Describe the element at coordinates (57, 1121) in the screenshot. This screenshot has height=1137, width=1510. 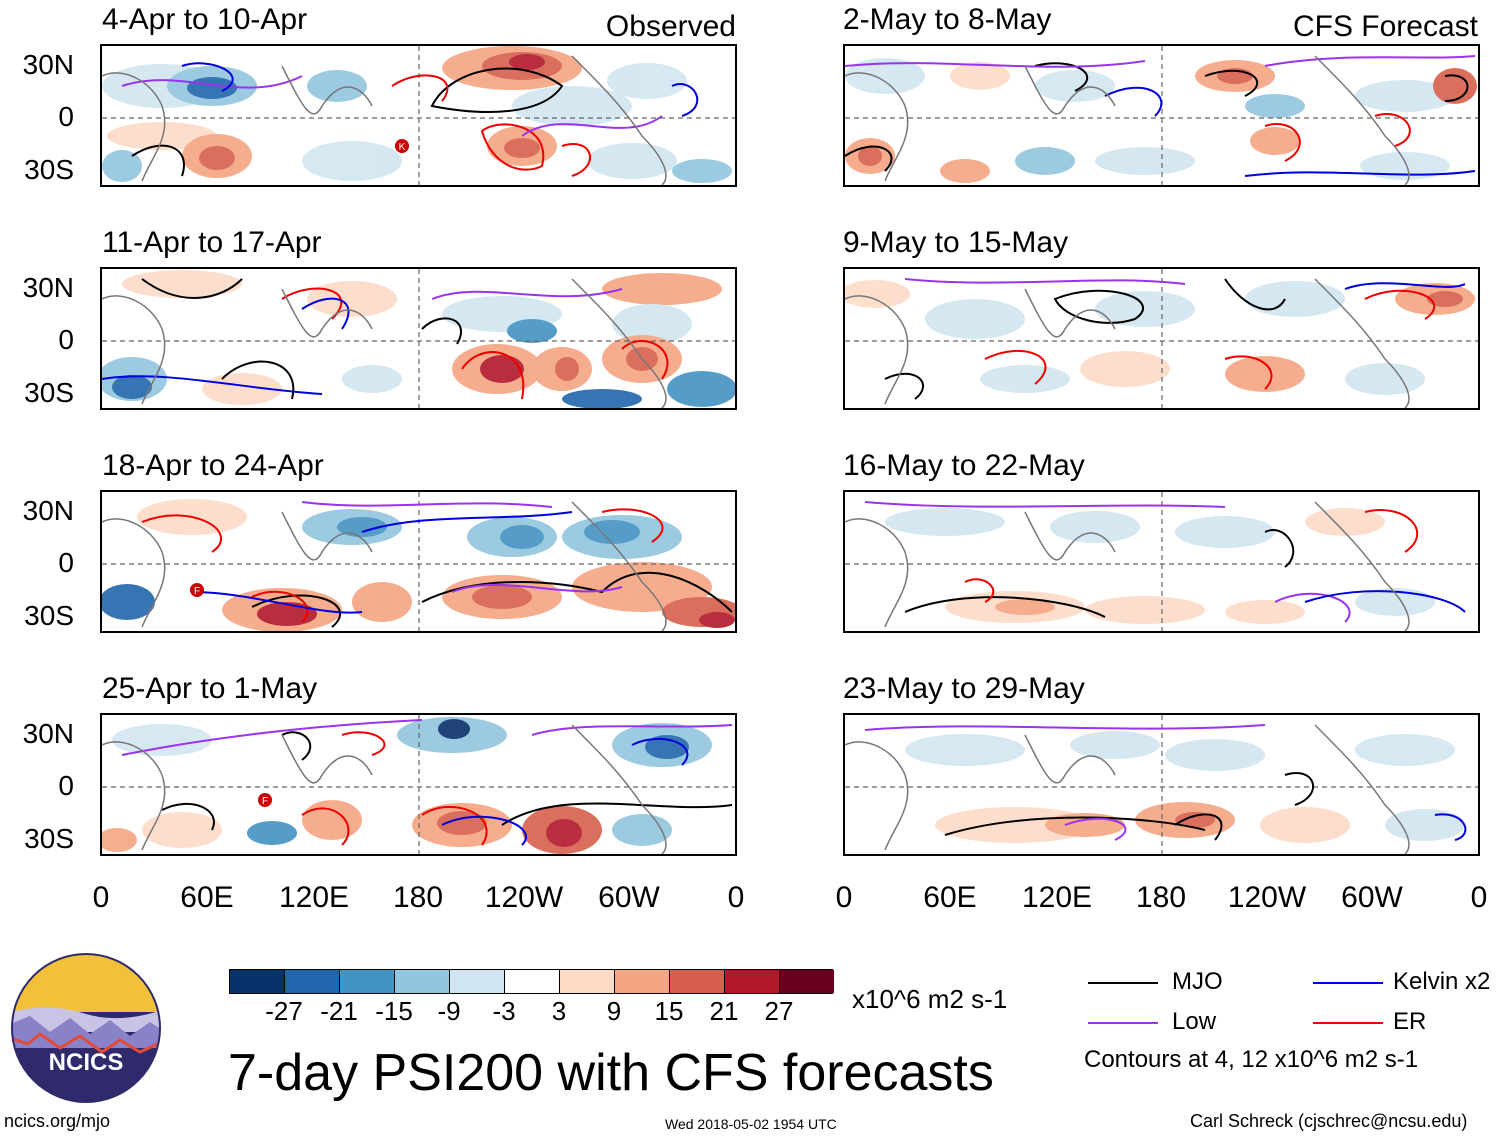
I see `footer-url: ncics.org/mjo` at that location.